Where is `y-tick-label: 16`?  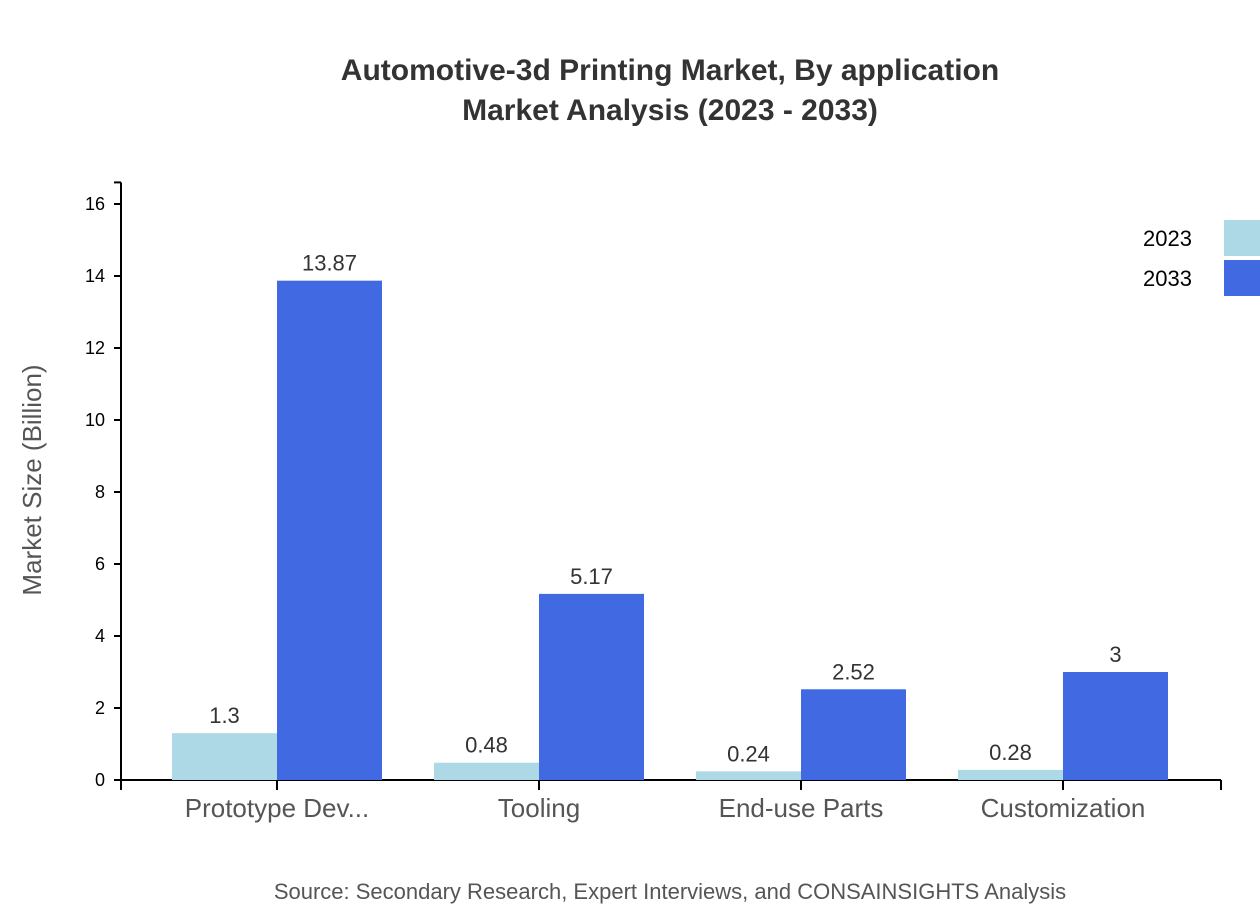
y-tick-label: 16 is located at coordinates (95, 204).